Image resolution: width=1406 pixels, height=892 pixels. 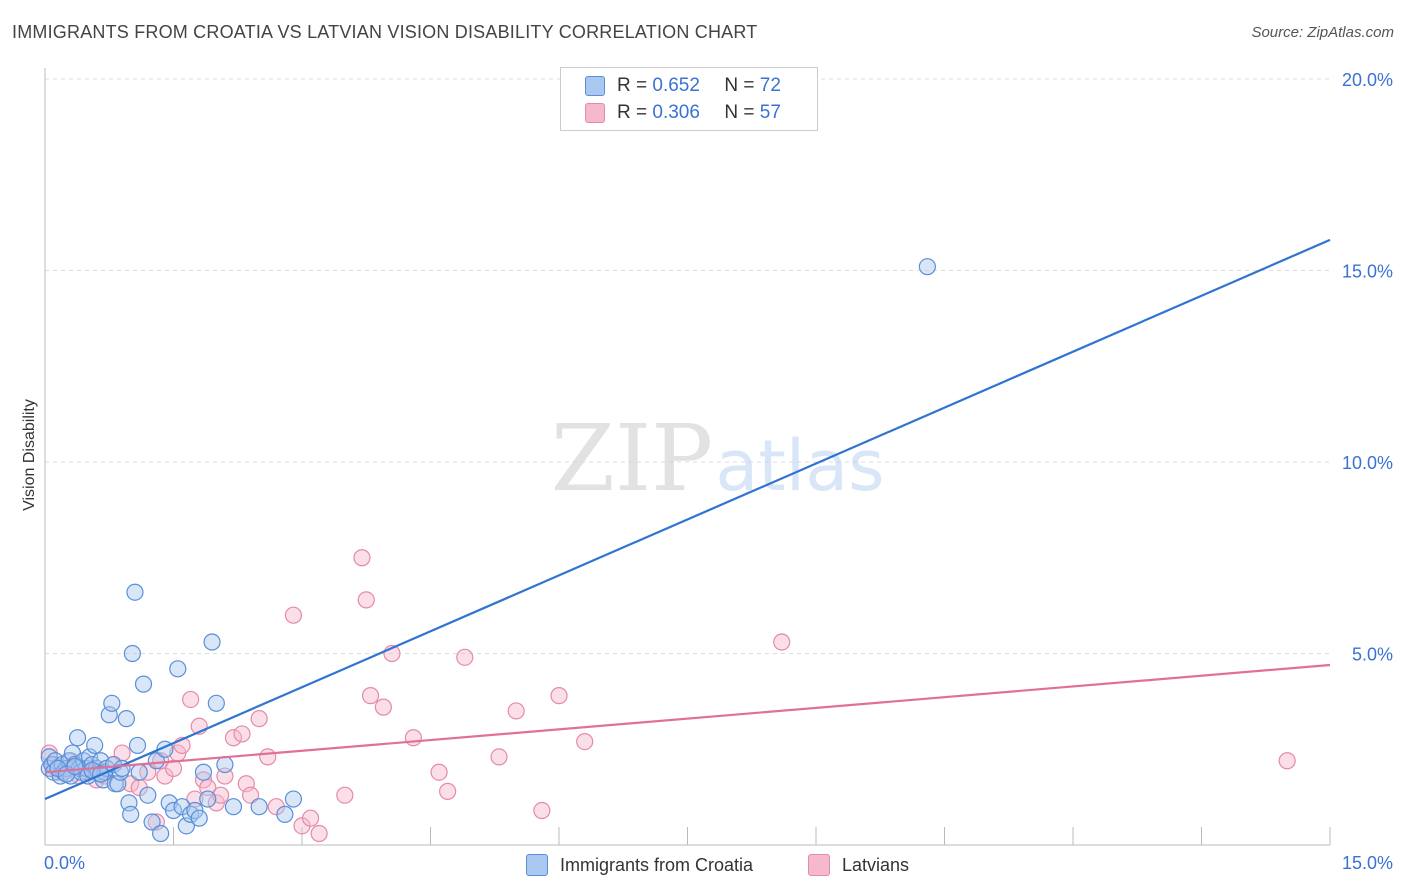 What do you see at coordinates (1372, 655) in the screenshot?
I see `y-tick-label: 5.0%` at bounding box center [1372, 655].